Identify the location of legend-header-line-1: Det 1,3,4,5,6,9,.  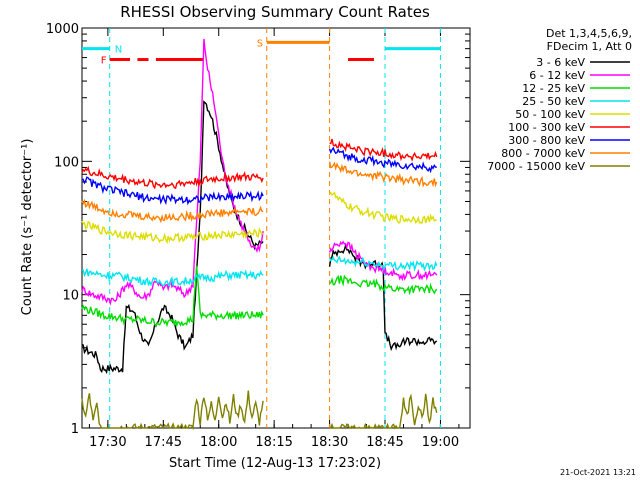
(589, 33).